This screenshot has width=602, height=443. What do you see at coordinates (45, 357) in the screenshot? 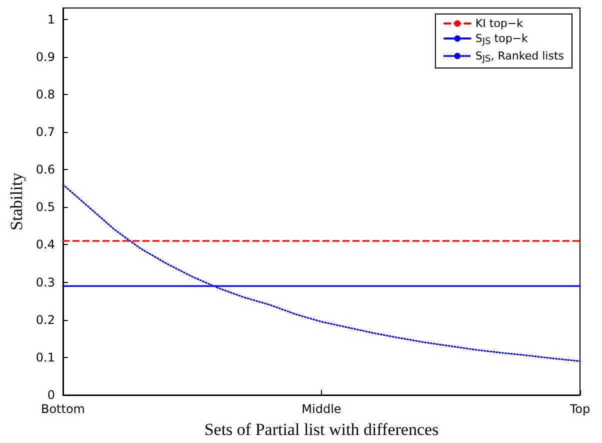
I see `y-tick-label: 0.1` at bounding box center [45, 357].